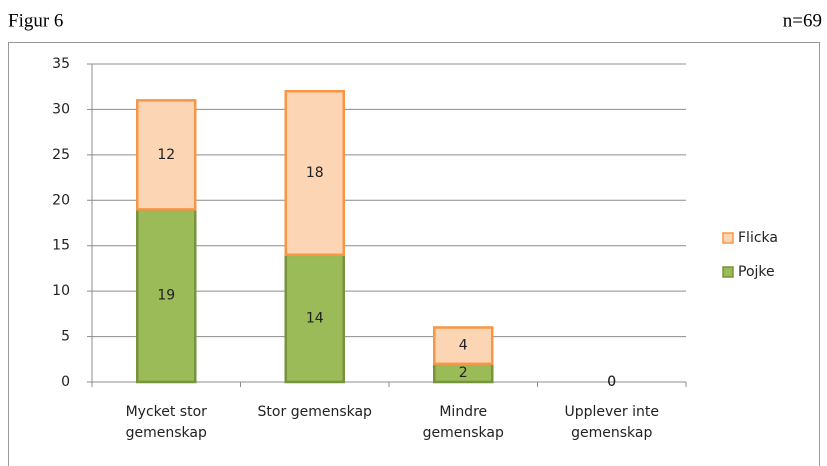 This screenshot has width=827, height=466. What do you see at coordinates (612, 412) in the screenshot?
I see `x-tick-label-line: Upplever inte` at bounding box center [612, 412].